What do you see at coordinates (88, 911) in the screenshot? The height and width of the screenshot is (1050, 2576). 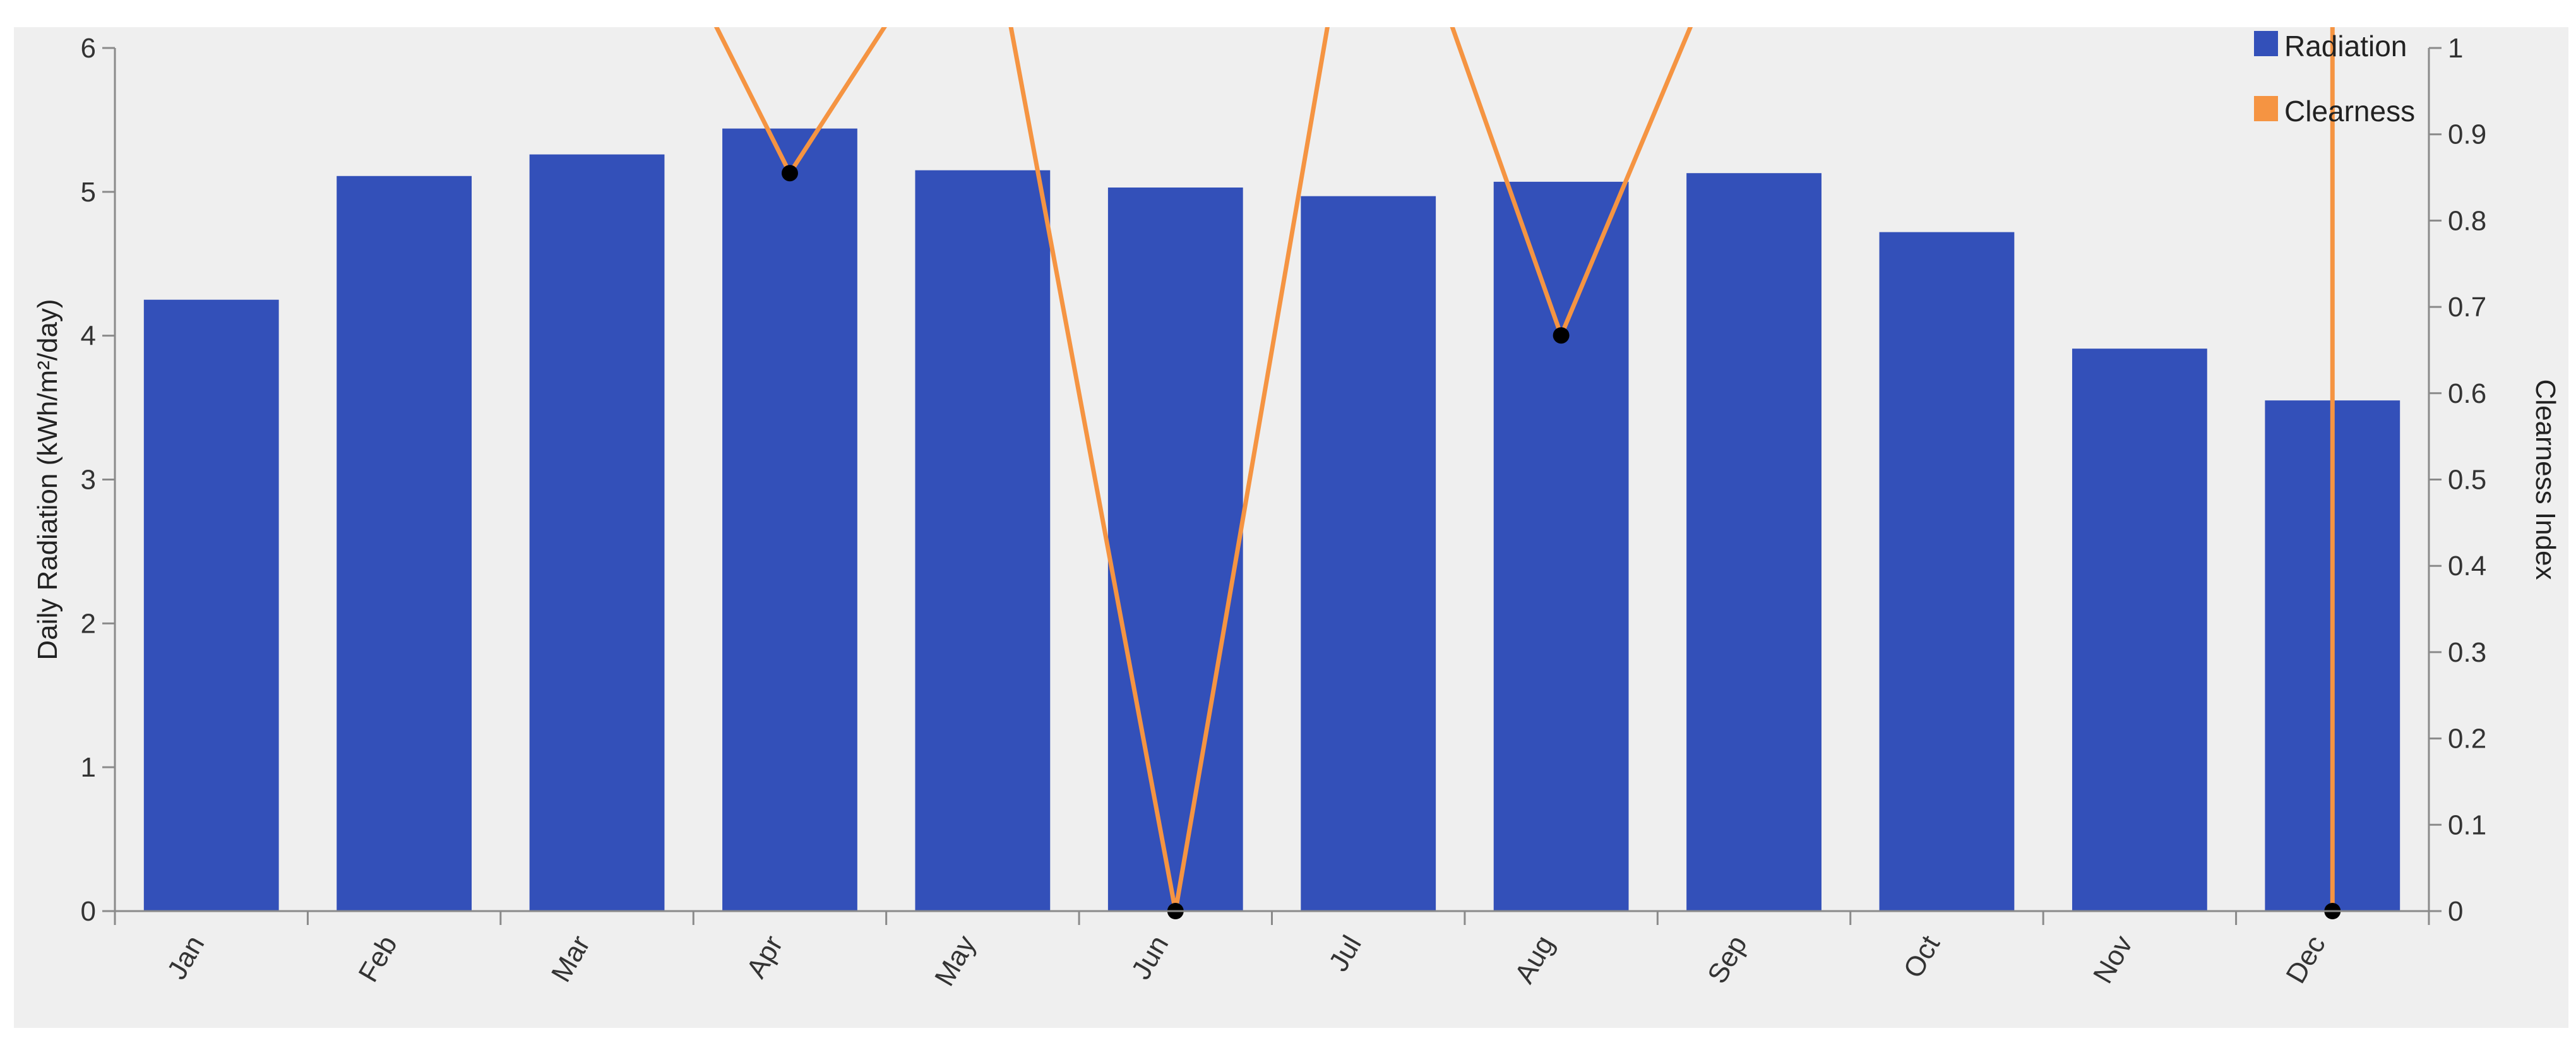 I see `y-tick-label: 0` at bounding box center [88, 911].